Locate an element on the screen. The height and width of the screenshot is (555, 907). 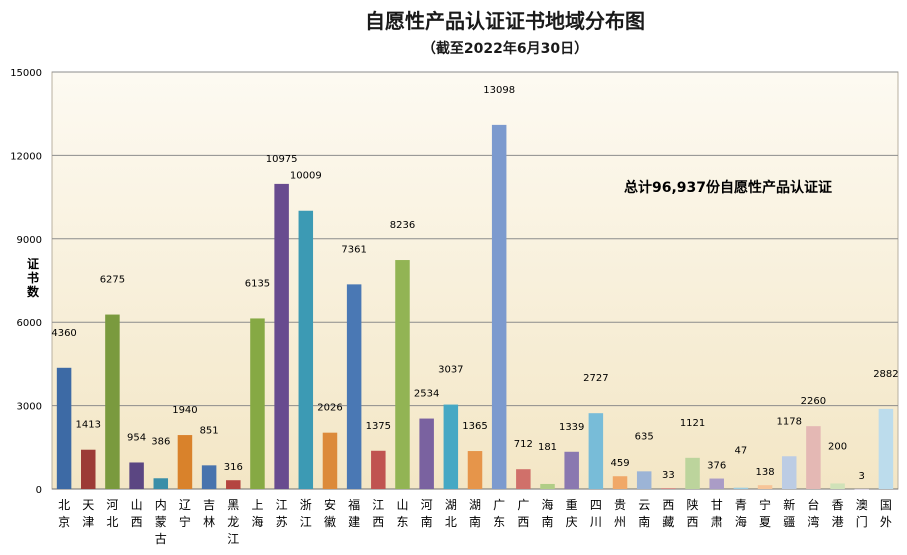
data-label: 3037 is located at coordinates (450, 370).